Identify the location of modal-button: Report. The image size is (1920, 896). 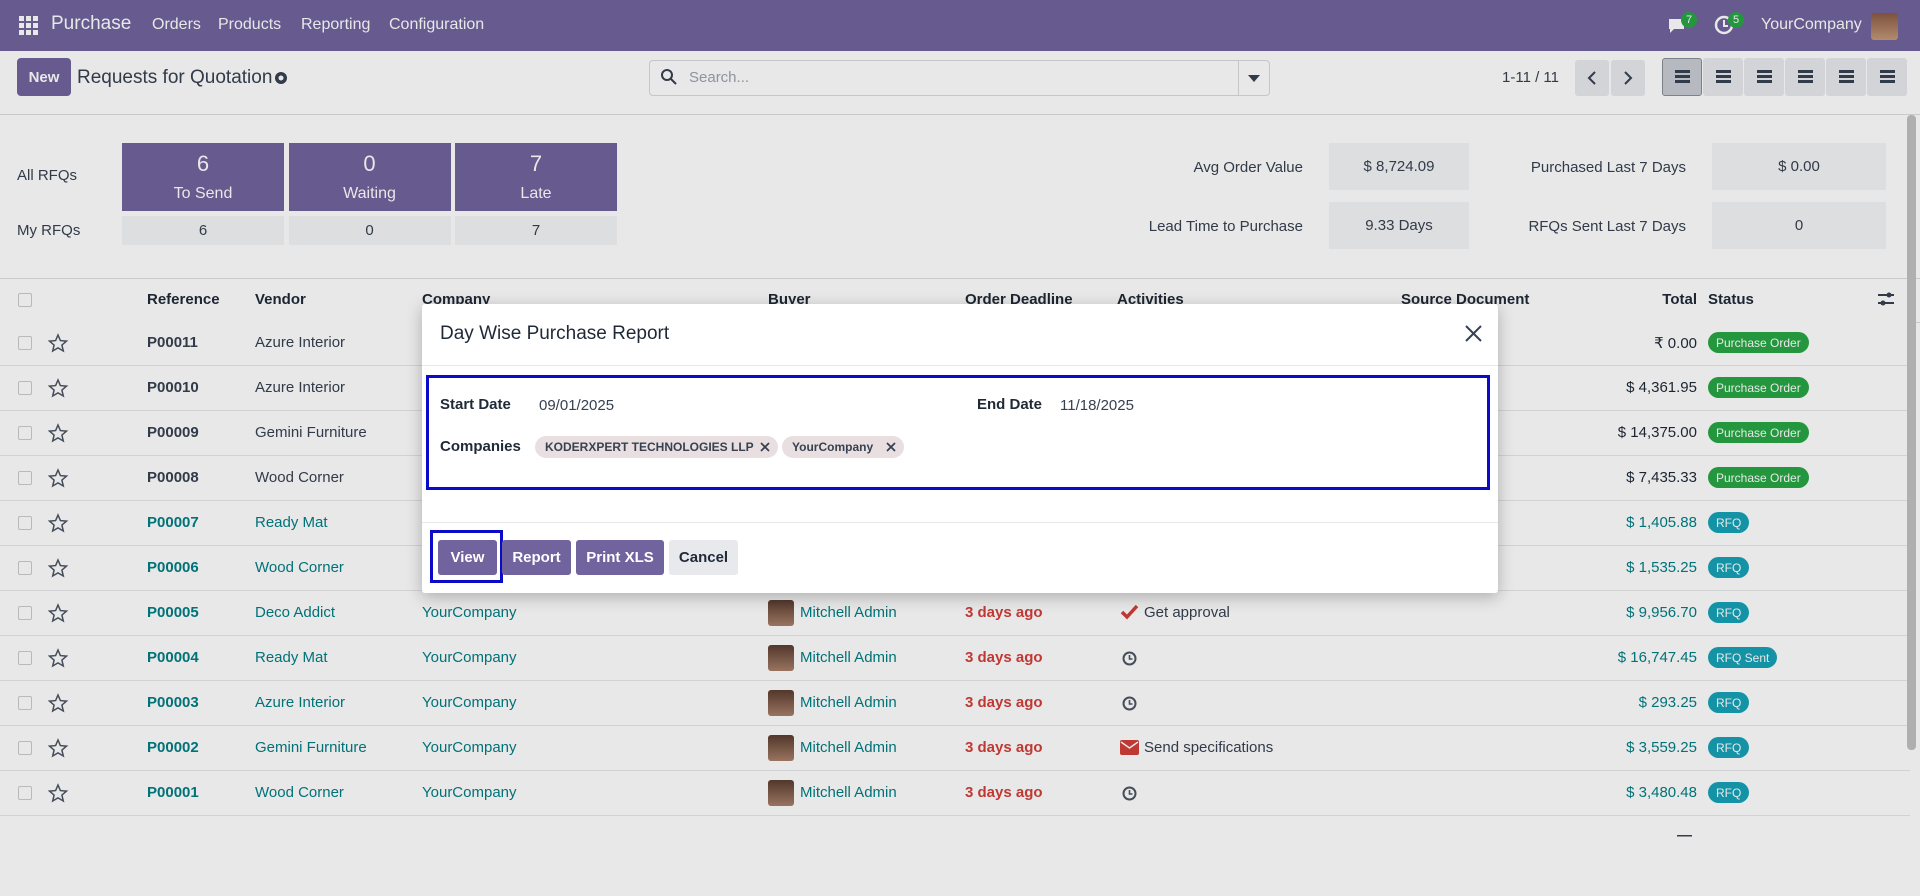
(536, 557).